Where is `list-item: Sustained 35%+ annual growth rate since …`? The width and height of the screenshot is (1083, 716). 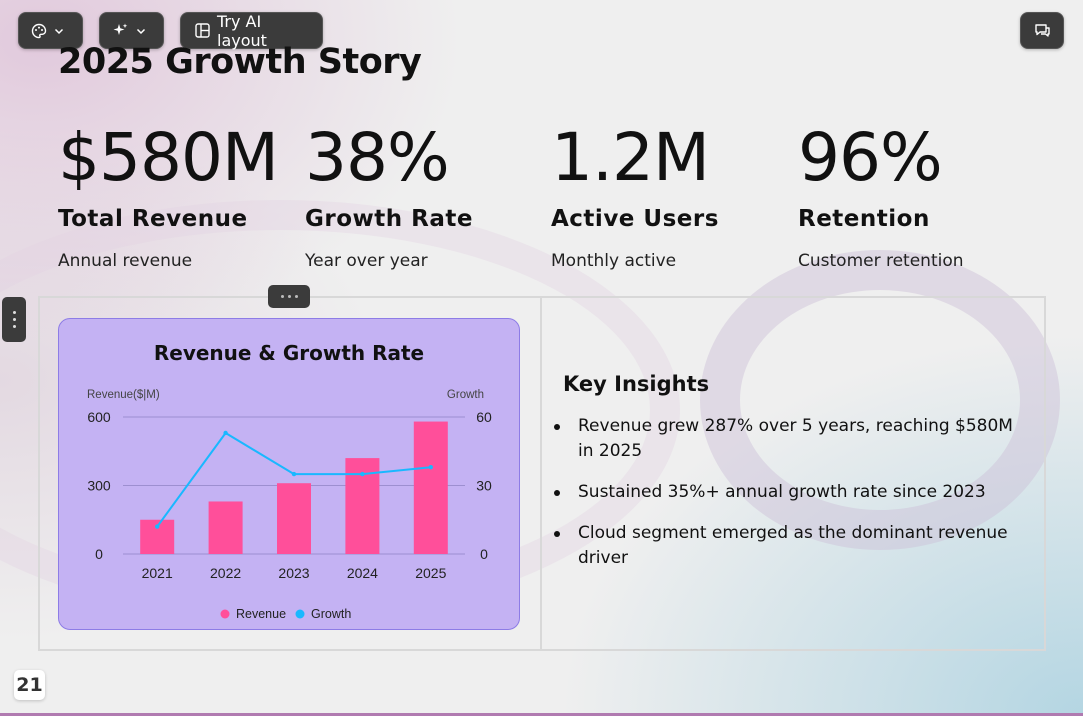 list-item: Sustained 35%+ annual growth rate since … is located at coordinates (793, 492).